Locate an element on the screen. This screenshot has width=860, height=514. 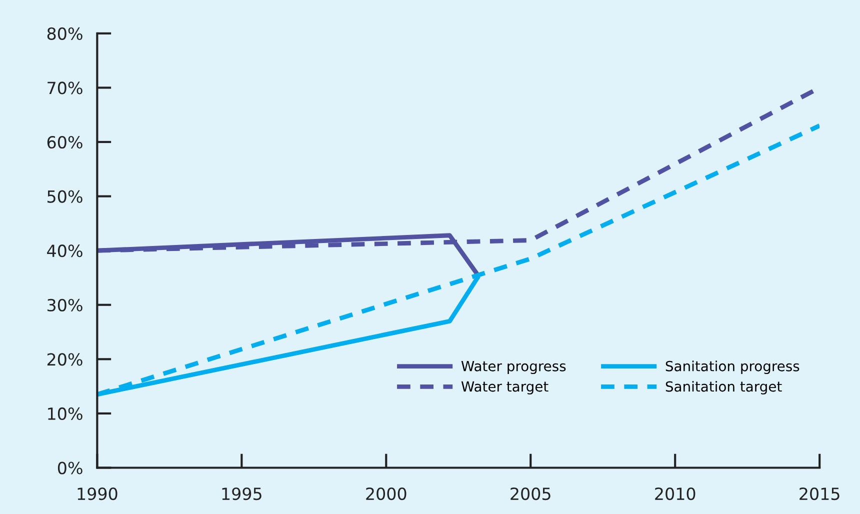
x-tick-label: 1990 is located at coordinates (98, 493).